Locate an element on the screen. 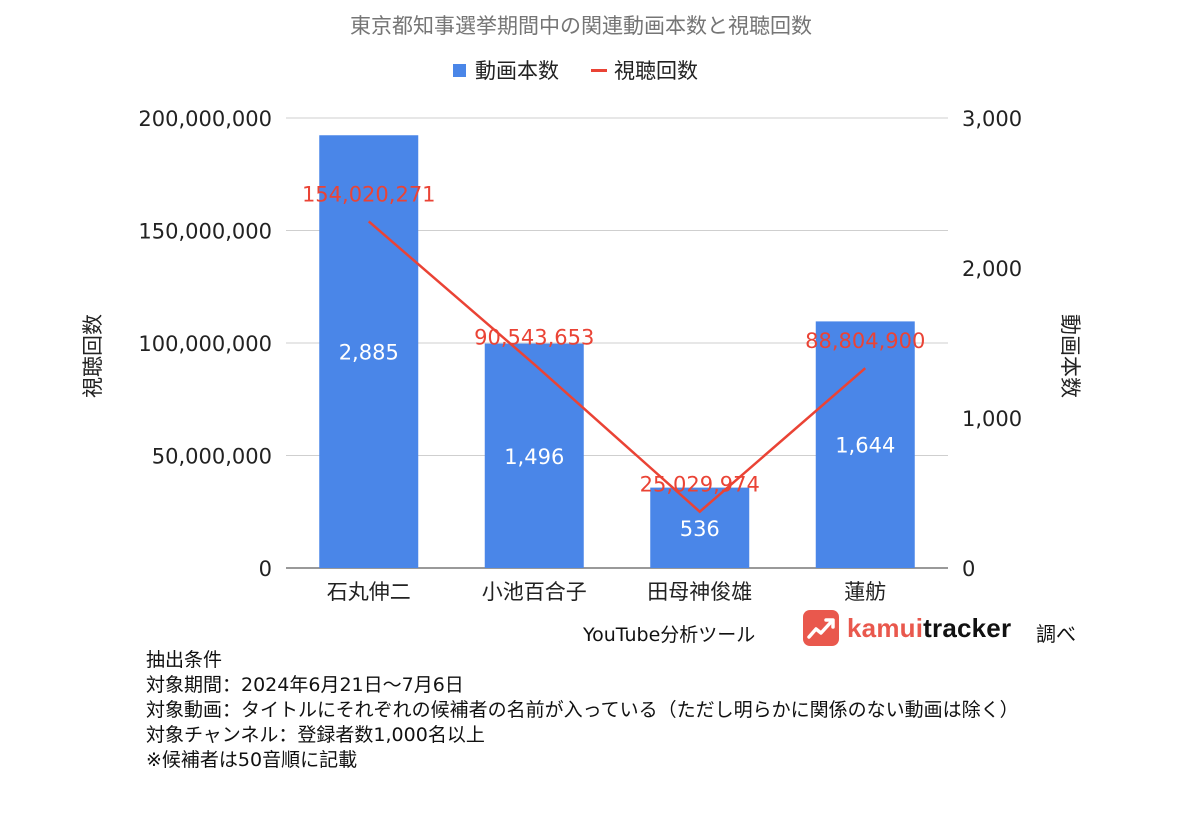  notes-heading: 抽出条件 is located at coordinates (184, 660).